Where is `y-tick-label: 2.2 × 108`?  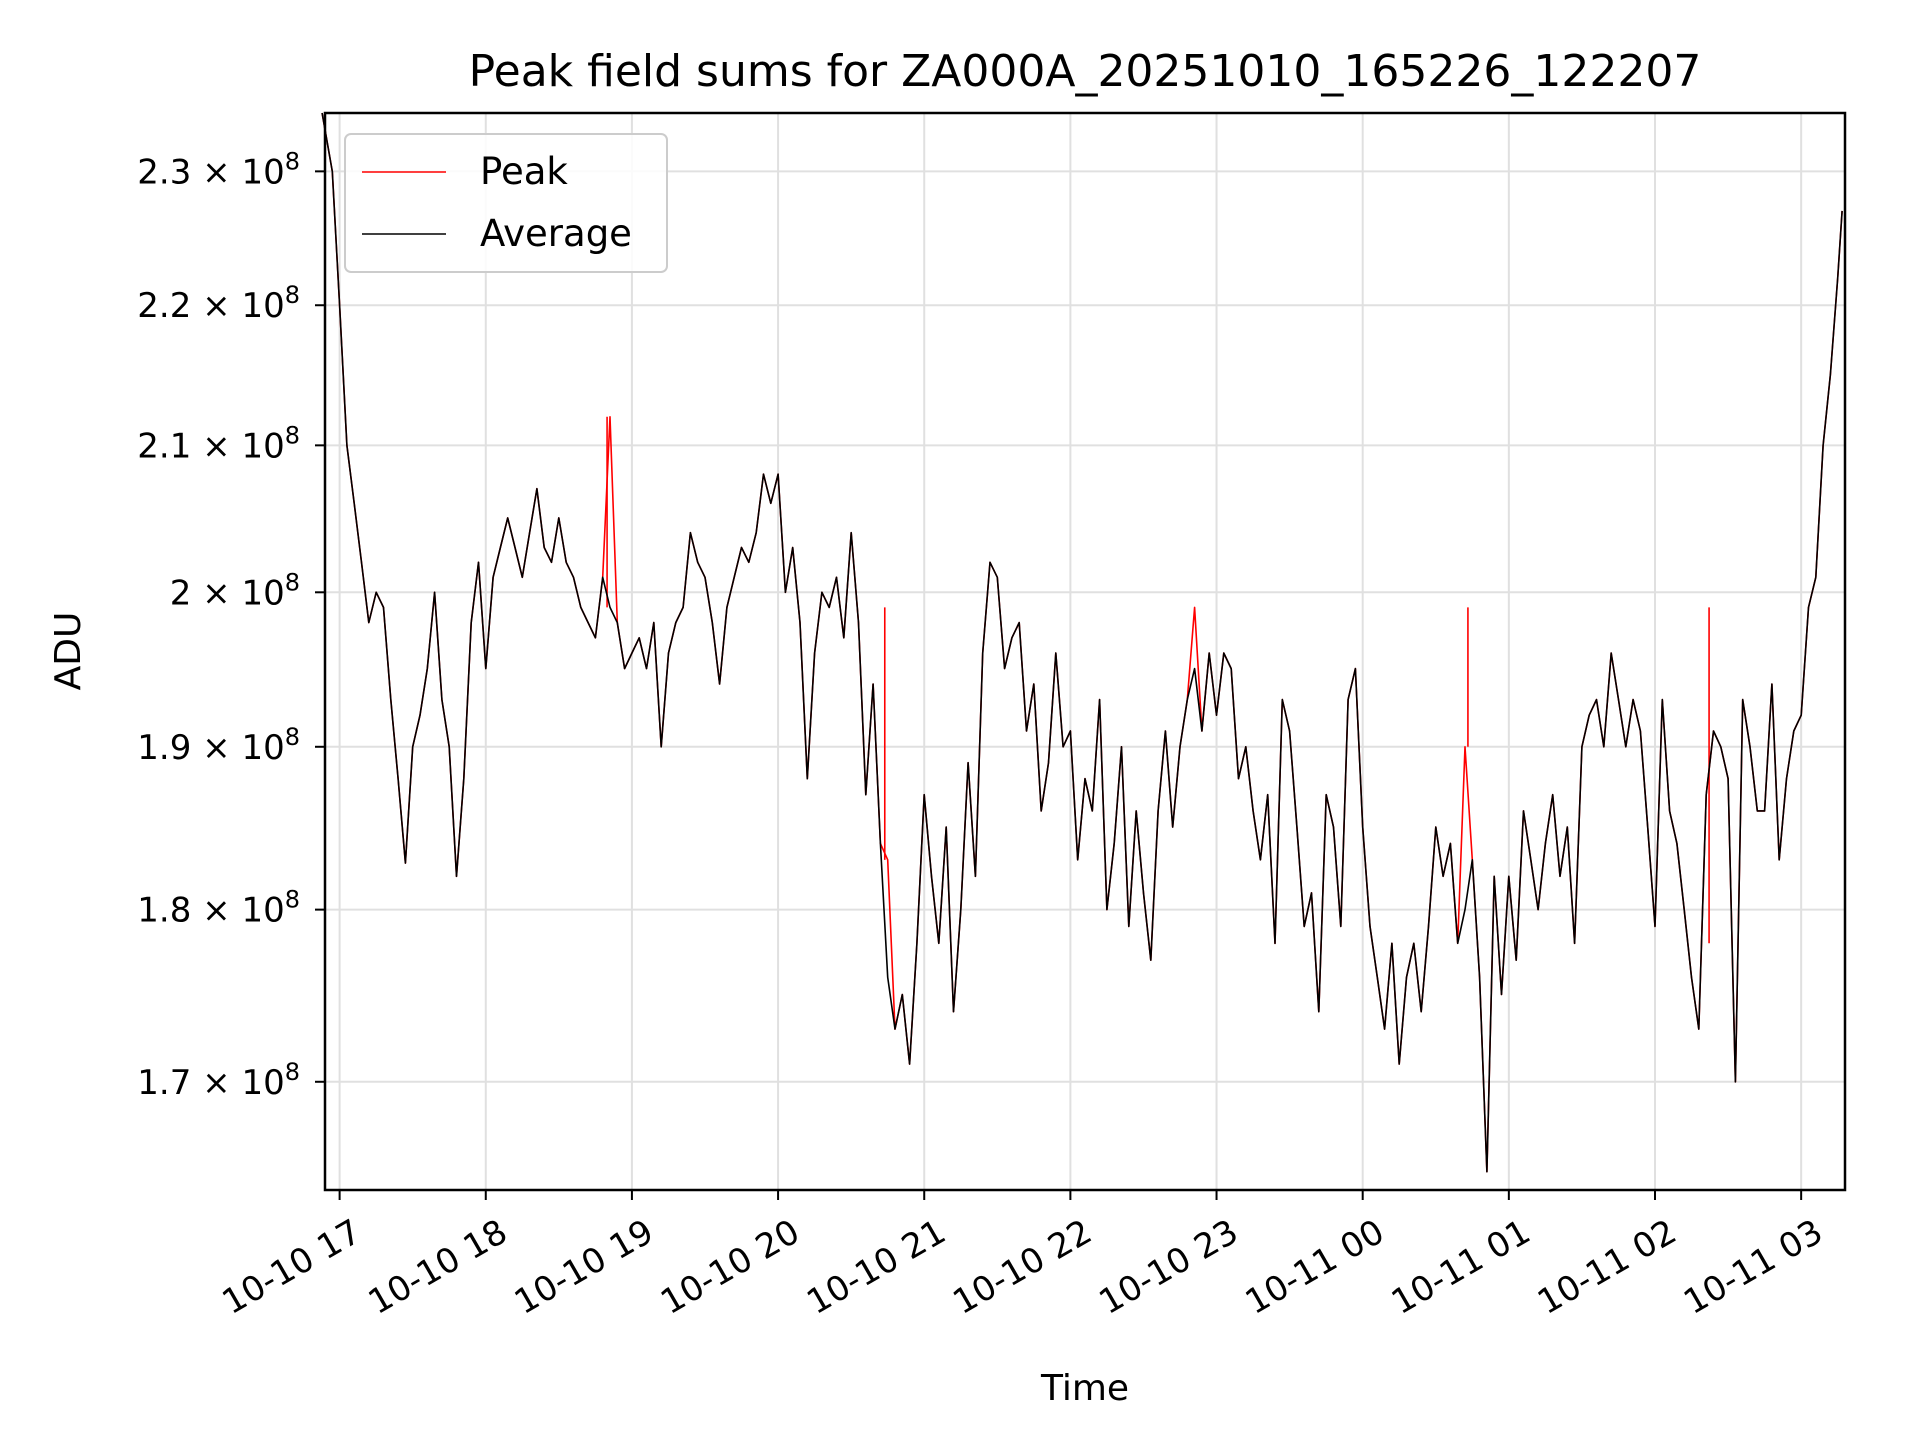
y-tick-label: 2.2 × 108 is located at coordinates (218, 303).